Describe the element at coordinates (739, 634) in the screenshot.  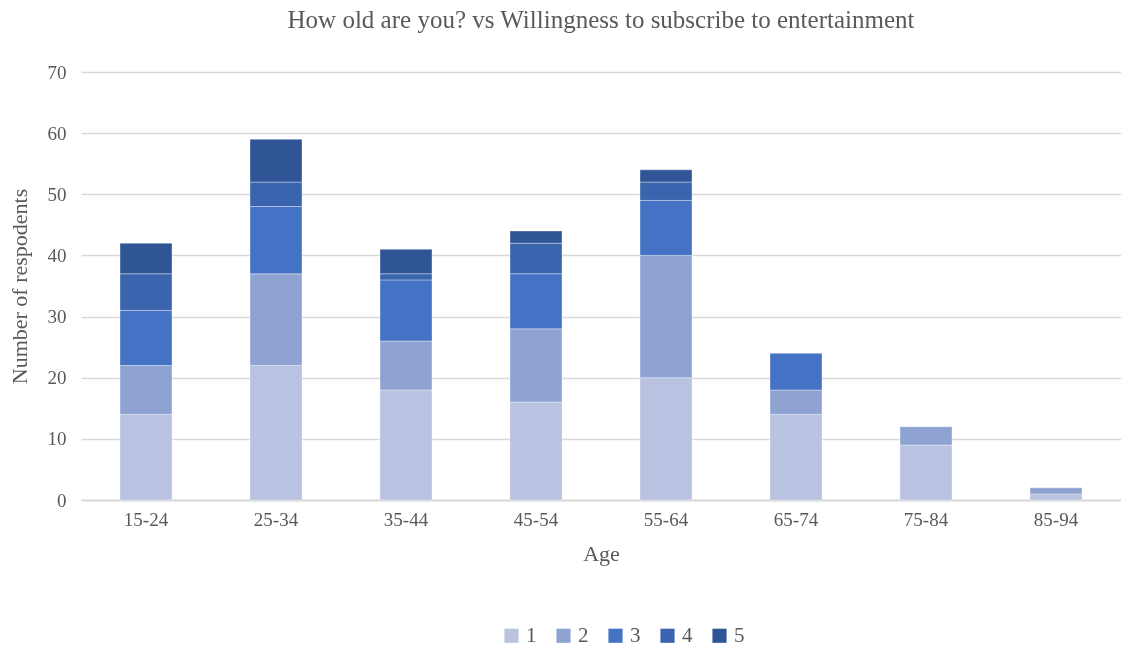
I see `legend-label: 5` at that location.